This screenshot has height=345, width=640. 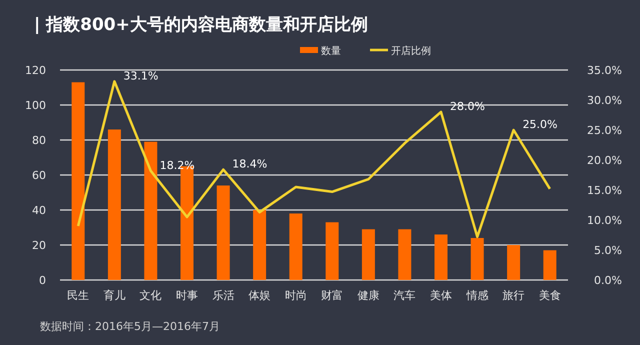 What do you see at coordinates (187, 295) in the screenshot?
I see `x-tick-label: 时事` at bounding box center [187, 295].